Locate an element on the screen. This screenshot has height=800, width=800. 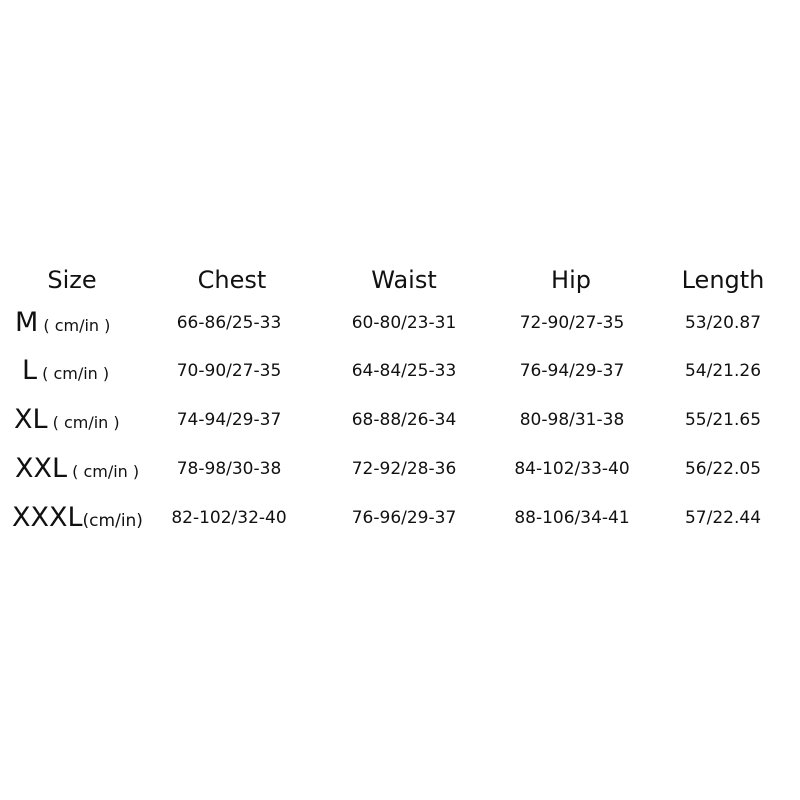
length-value: 53/20.87 is located at coordinates (723, 323).